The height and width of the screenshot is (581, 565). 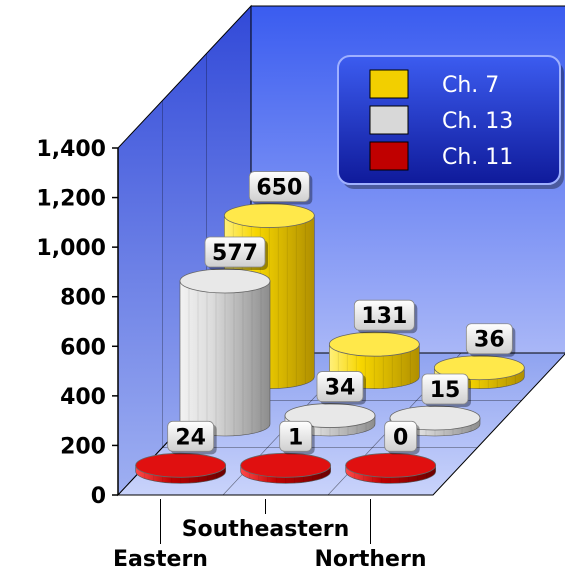 I want to click on data-label-value: 15, so click(x=445, y=390).